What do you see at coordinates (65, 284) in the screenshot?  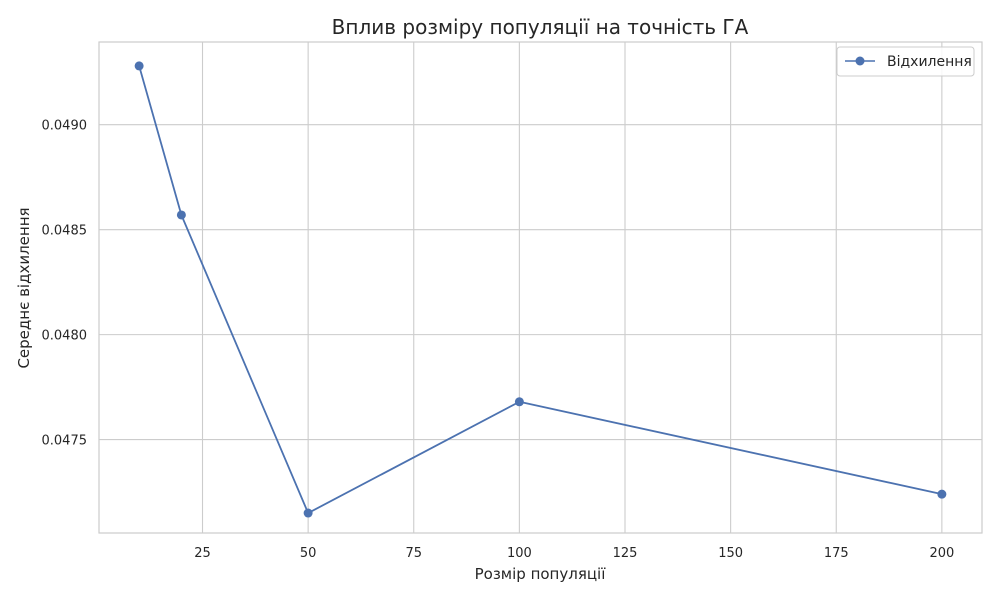 I see `y-axis-ticks: 0.0475 0.0480 0.0485 0.0490` at bounding box center [65, 284].